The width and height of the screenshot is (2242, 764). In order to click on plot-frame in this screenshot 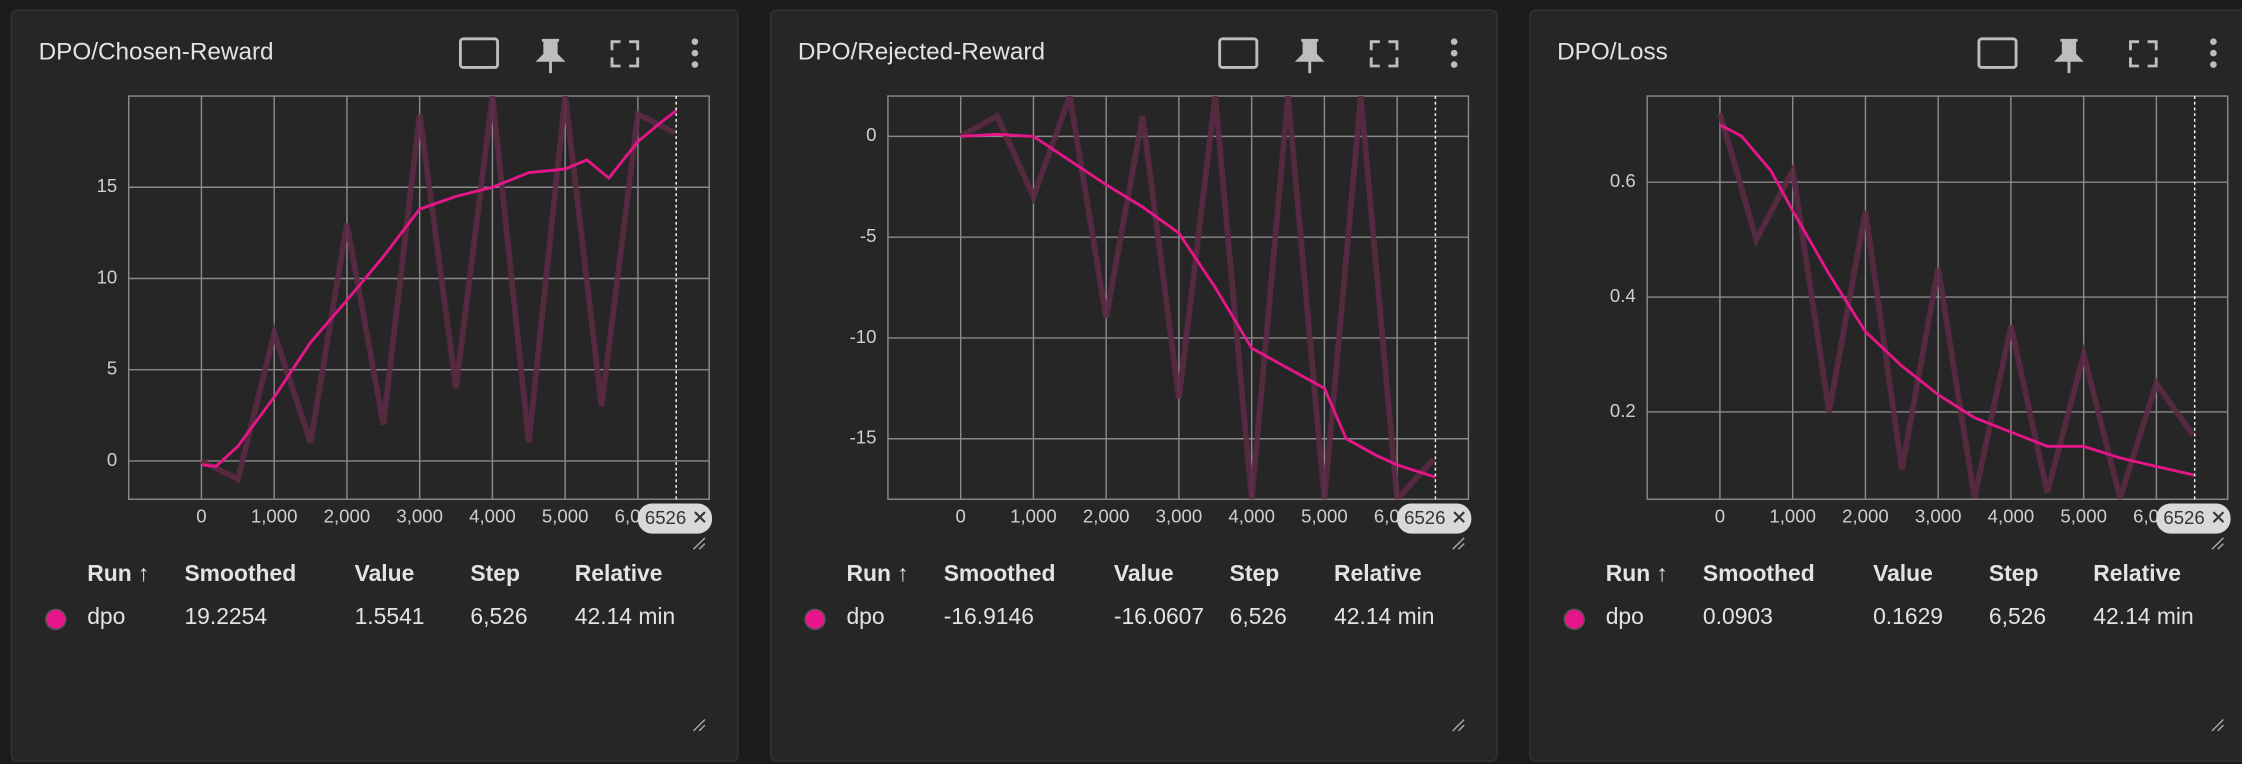, I will do `click(1937, 297)`.